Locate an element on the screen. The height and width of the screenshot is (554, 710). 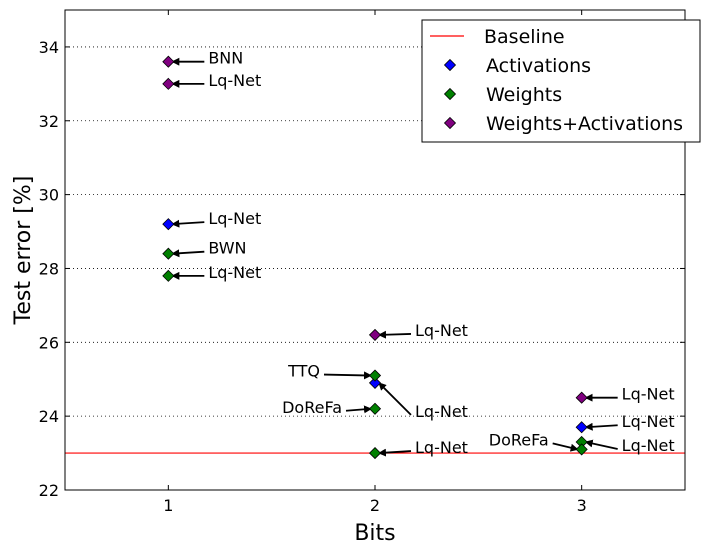
x-tick-label: 1 is located at coordinates (168, 505).